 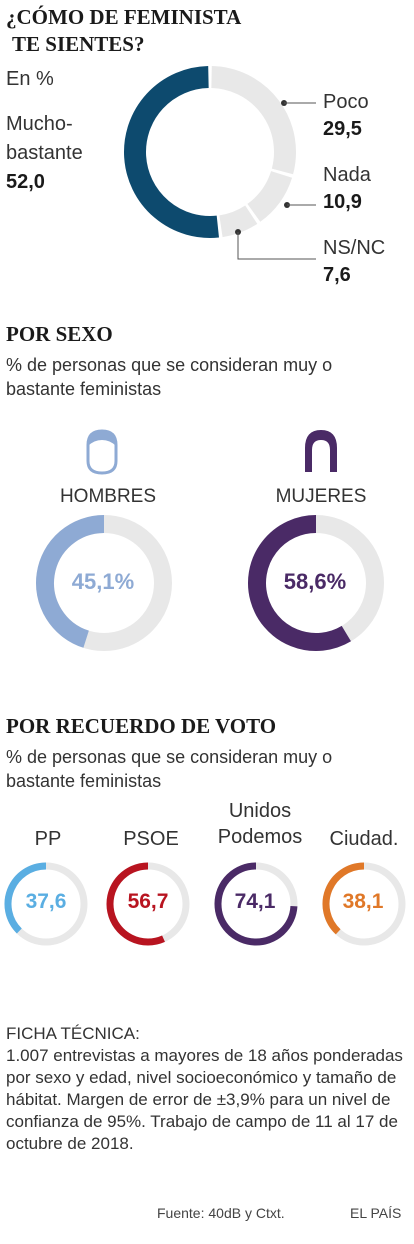 I want to click on ring-mujeres-arc, so click(x=299, y=583).